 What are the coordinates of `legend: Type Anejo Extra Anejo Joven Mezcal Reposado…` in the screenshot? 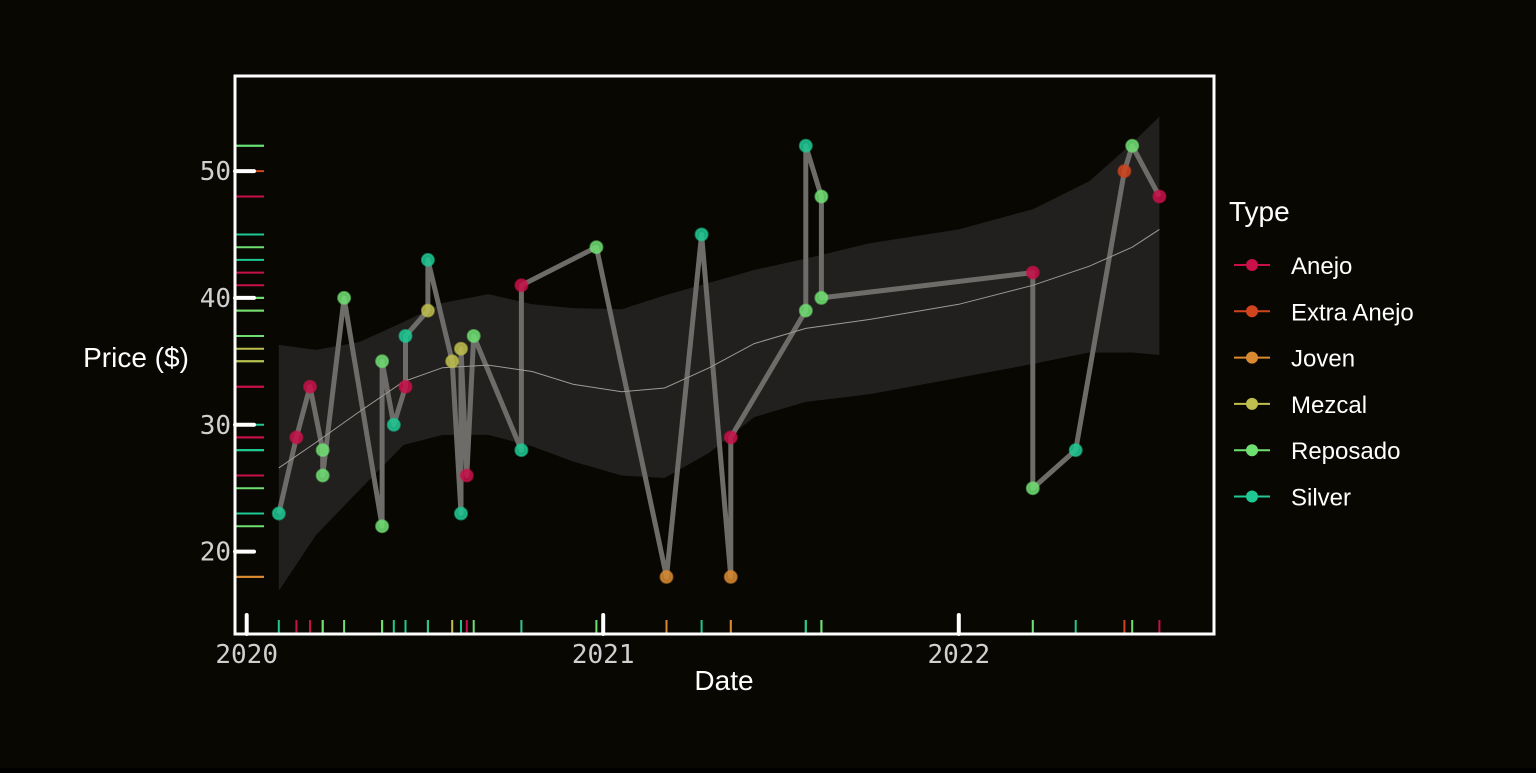 It's located at (1321, 354).